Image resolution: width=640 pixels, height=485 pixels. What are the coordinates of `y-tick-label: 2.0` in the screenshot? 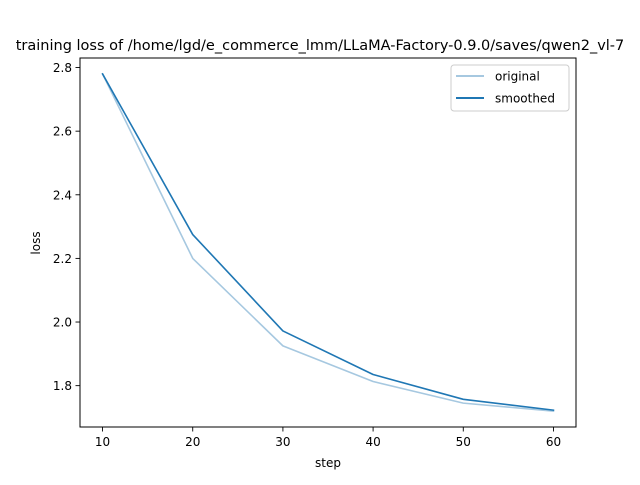 It's located at (62, 323).